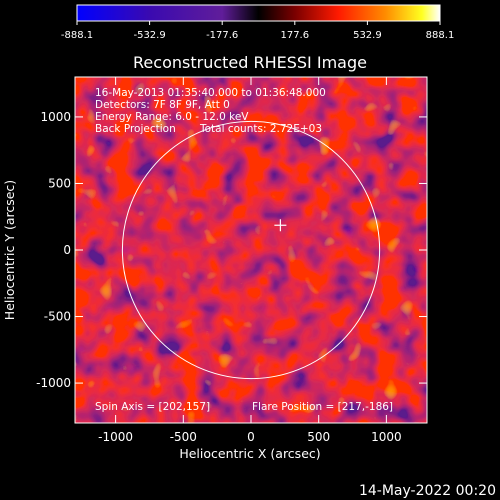 The width and height of the screenshot is (500, 500). Describe the element at coordinates (115, 437) in the screenshot. I see `x-tick-label: -1000` at that location.